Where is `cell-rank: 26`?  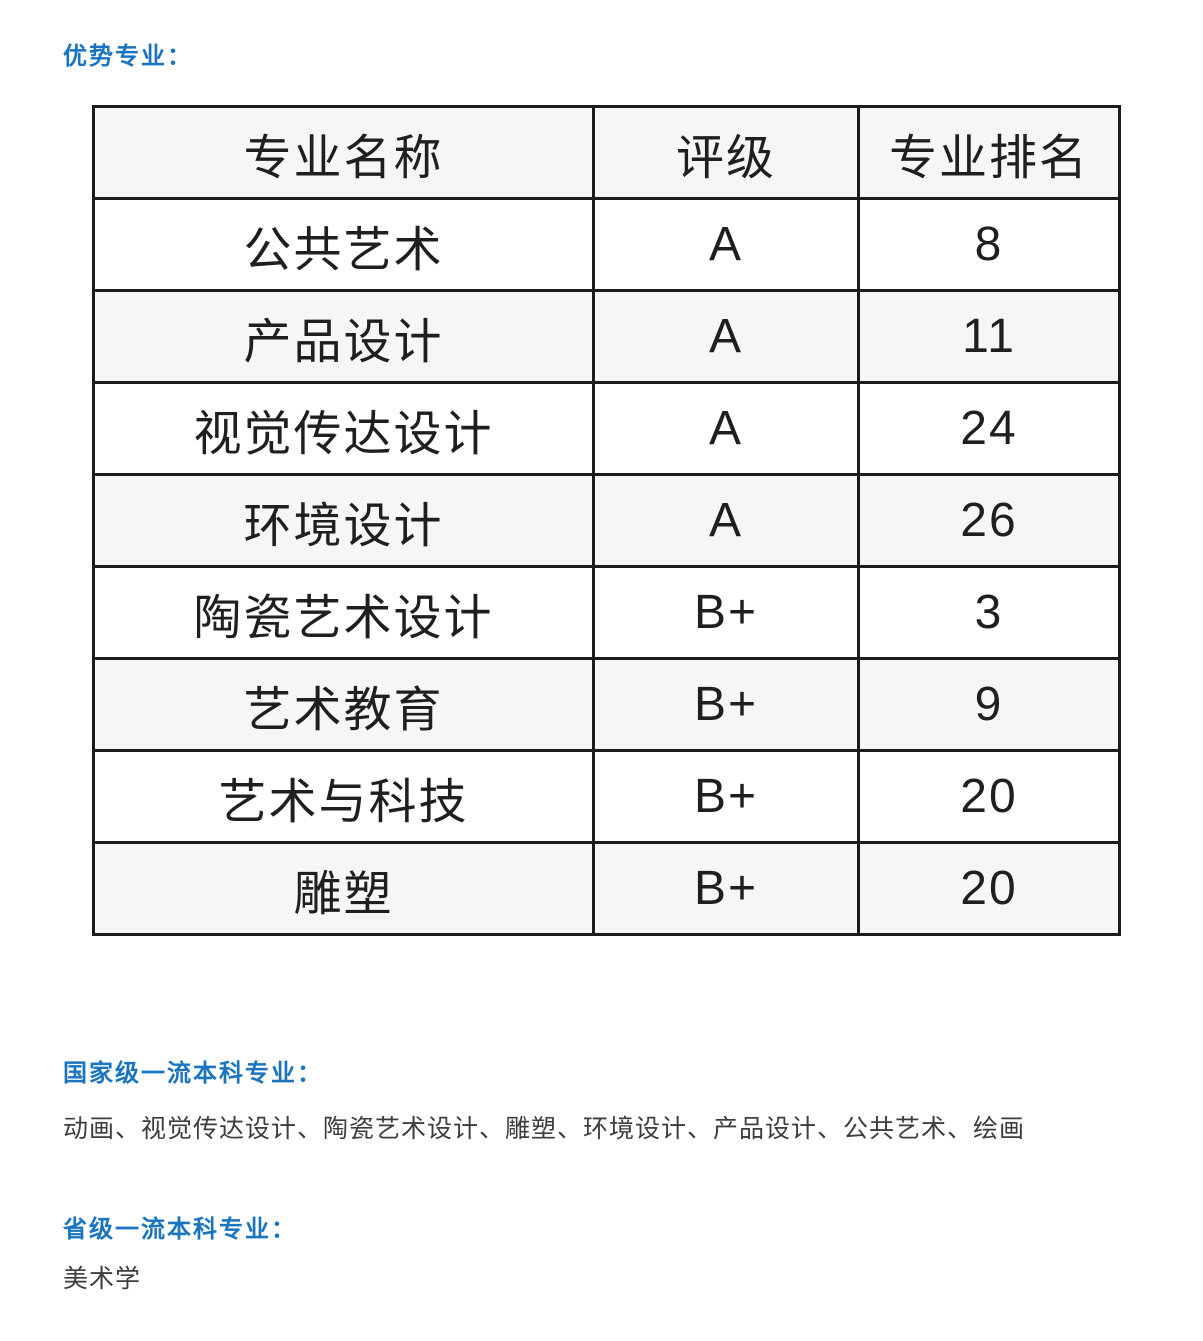
cell-rank: 26 is located at coordinates (989, 520).